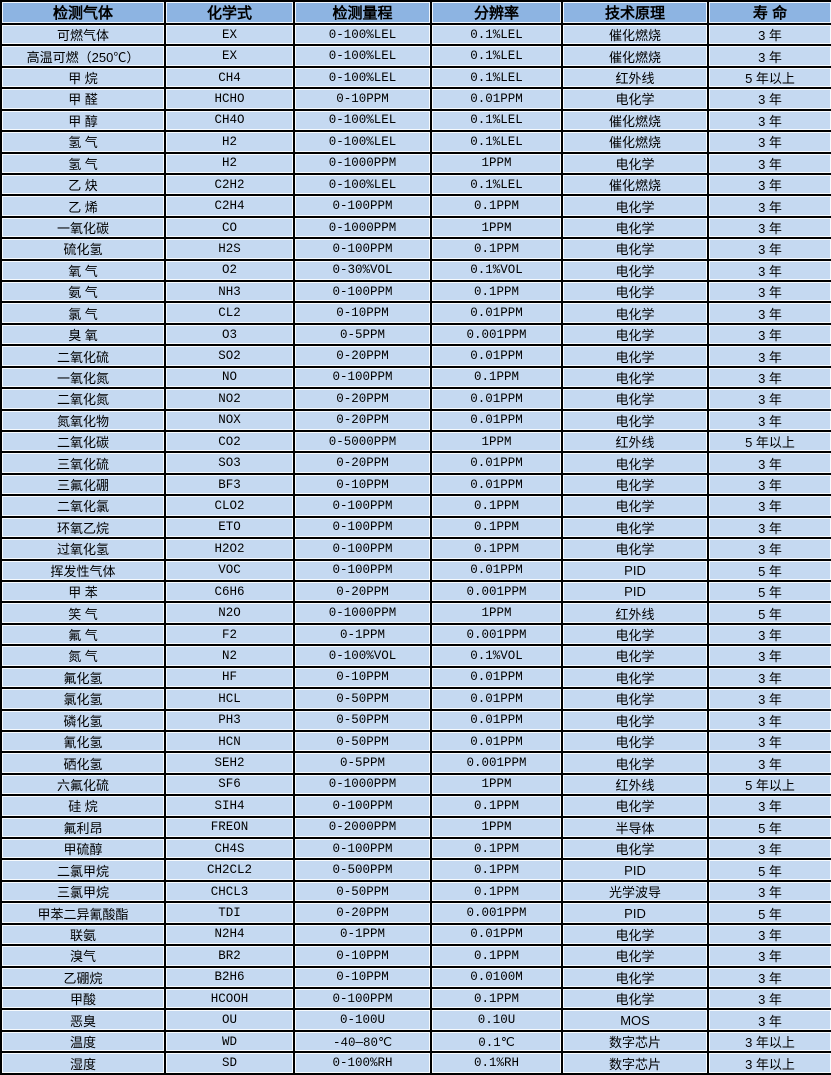  I want to click on technical-principle-cell: 半导体, so click(635, 827).